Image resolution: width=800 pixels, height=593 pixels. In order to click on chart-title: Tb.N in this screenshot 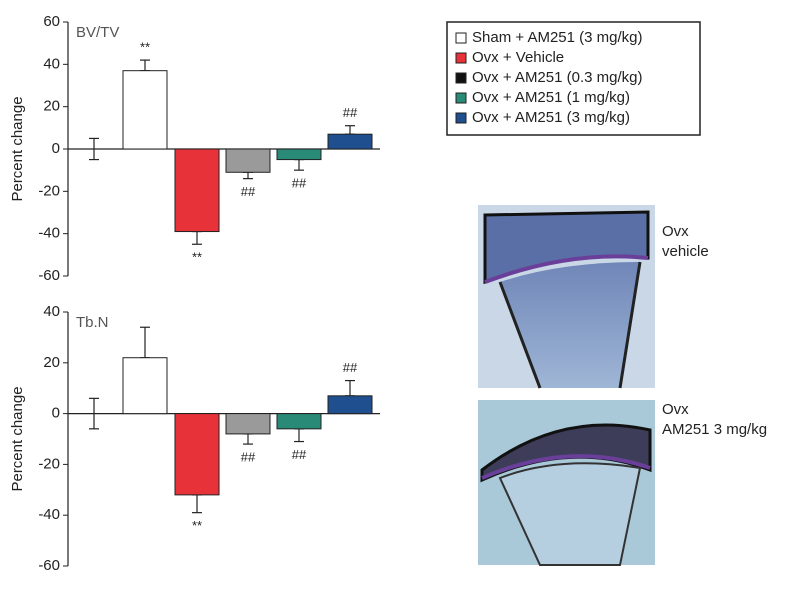, I will do `click(92, 322)`.